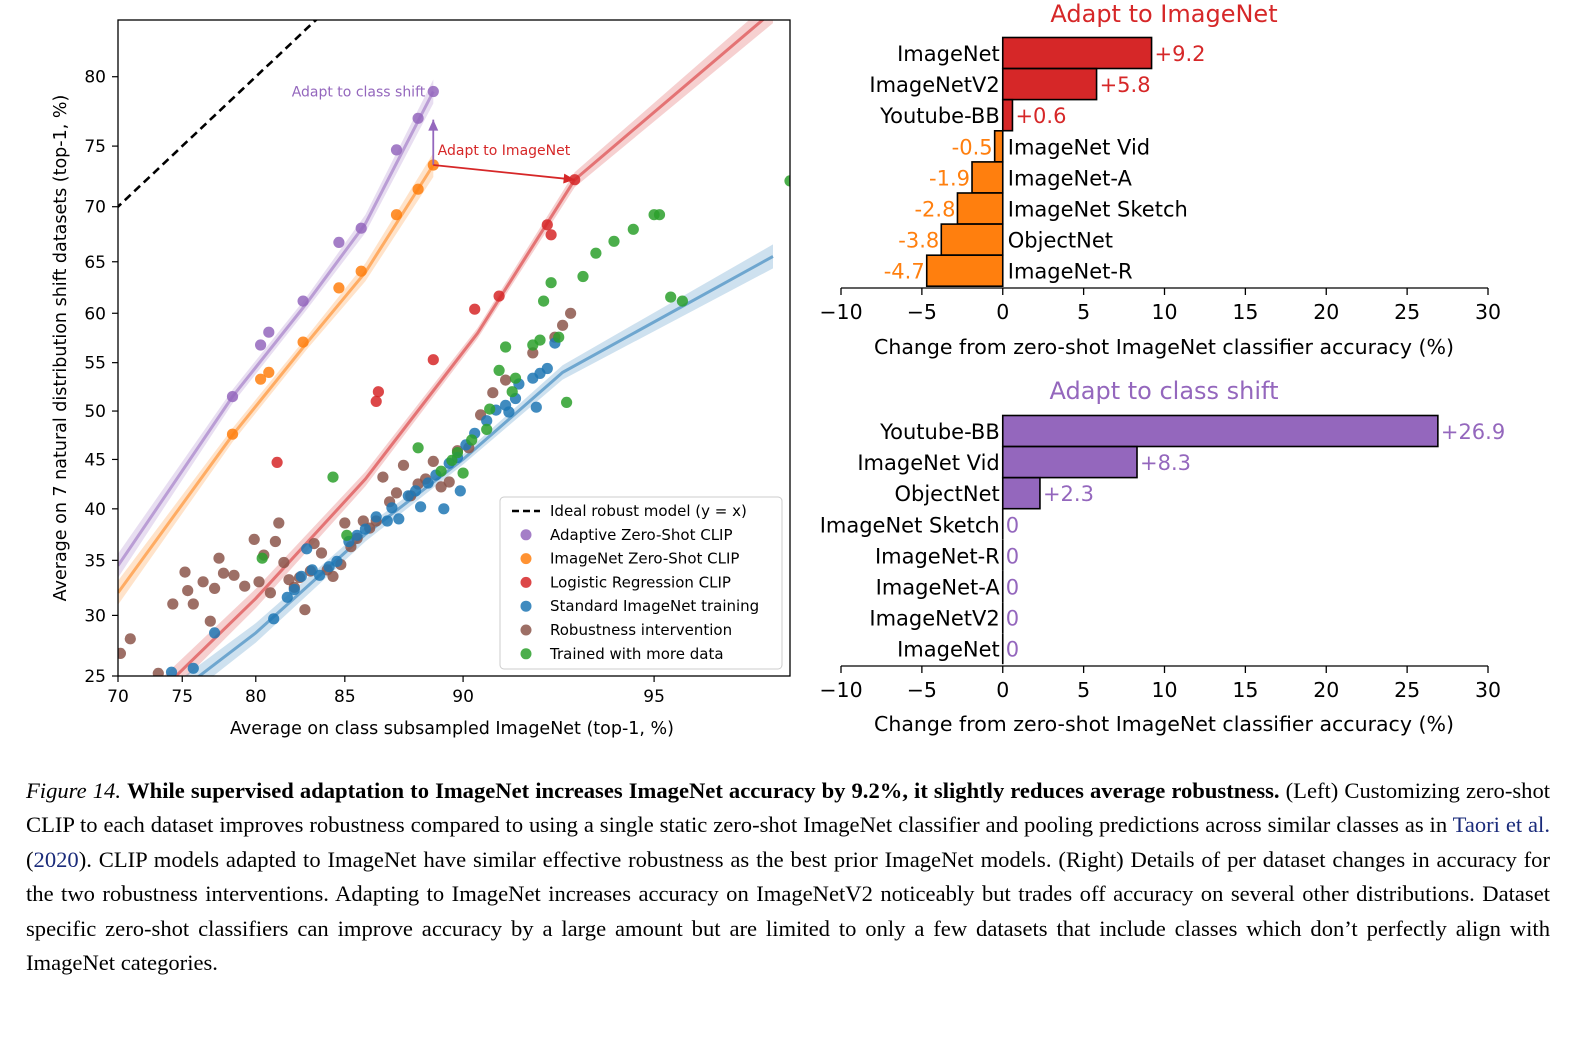  What do you see at coordinates (648, 511) in the screenshot?
I see `legend-label: Ideal robust model (y = x)` at bounding box center [648, 511].